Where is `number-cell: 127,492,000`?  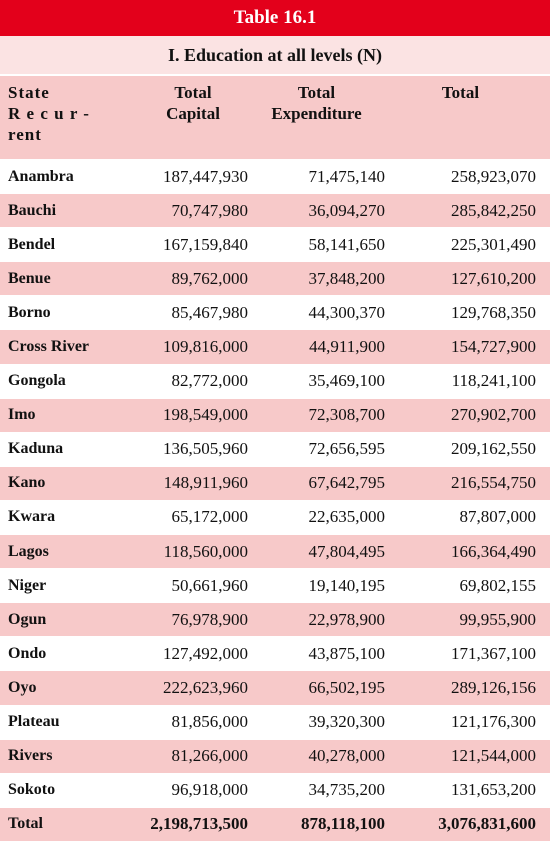 number-cell: 127,492,000 is located at coordinates (205, 653).